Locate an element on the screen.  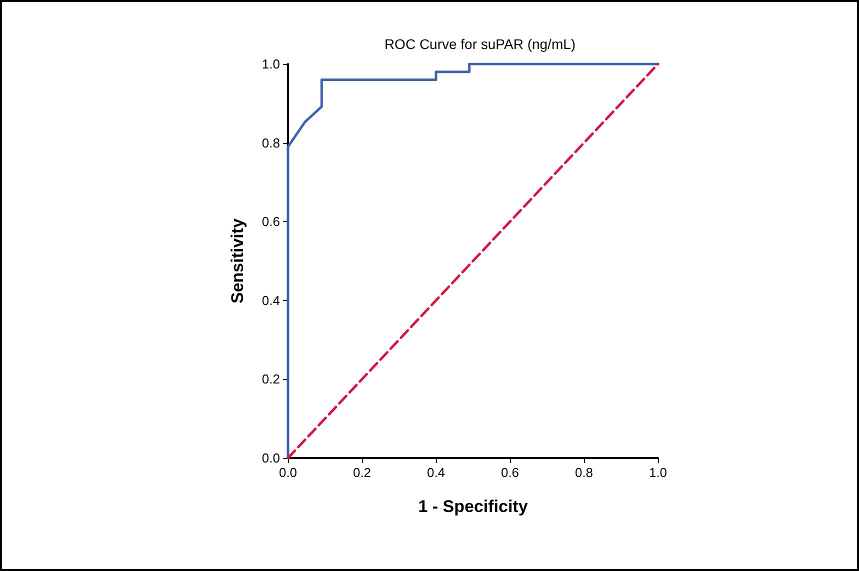
x-tick-label: 0.6 is located at coordinates (510, 472).